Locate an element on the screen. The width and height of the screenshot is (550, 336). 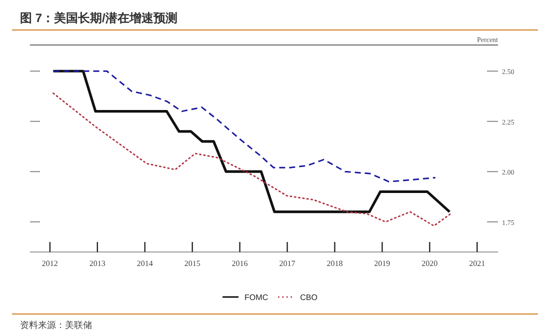
legend-label: CBO is located at coordinates (309, 297).